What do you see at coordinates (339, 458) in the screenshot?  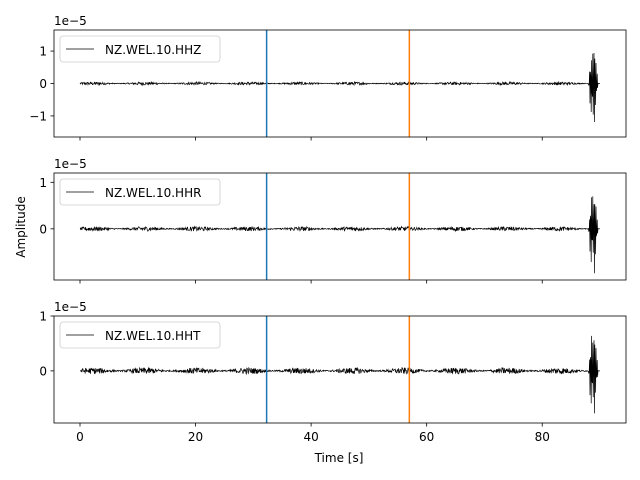 I see `x-axis-label: Time [s]` at bounding box center [339, 458].